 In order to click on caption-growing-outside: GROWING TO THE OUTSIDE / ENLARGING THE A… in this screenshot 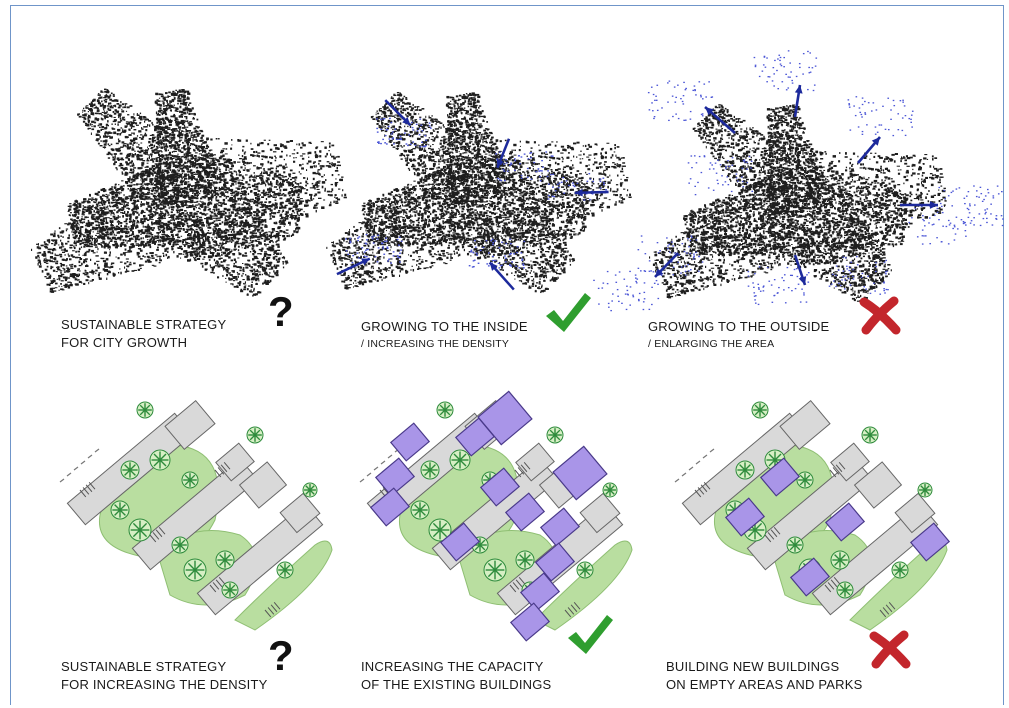, I will do `click(738, 335)`.